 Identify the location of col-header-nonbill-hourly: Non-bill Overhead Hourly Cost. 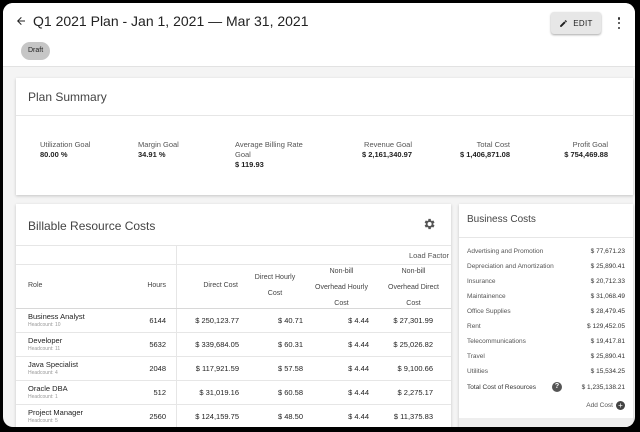
(341, 287).